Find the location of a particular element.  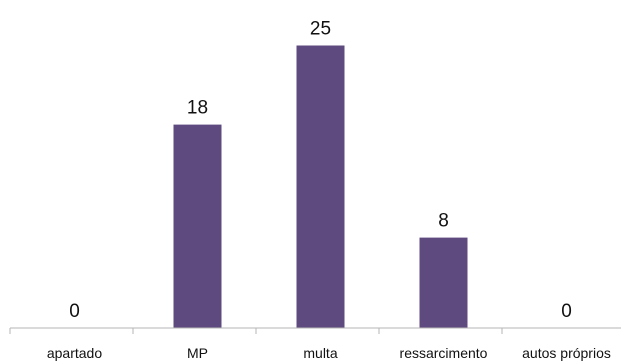

data-label-0: 0 is located at coordinates (74, 311).